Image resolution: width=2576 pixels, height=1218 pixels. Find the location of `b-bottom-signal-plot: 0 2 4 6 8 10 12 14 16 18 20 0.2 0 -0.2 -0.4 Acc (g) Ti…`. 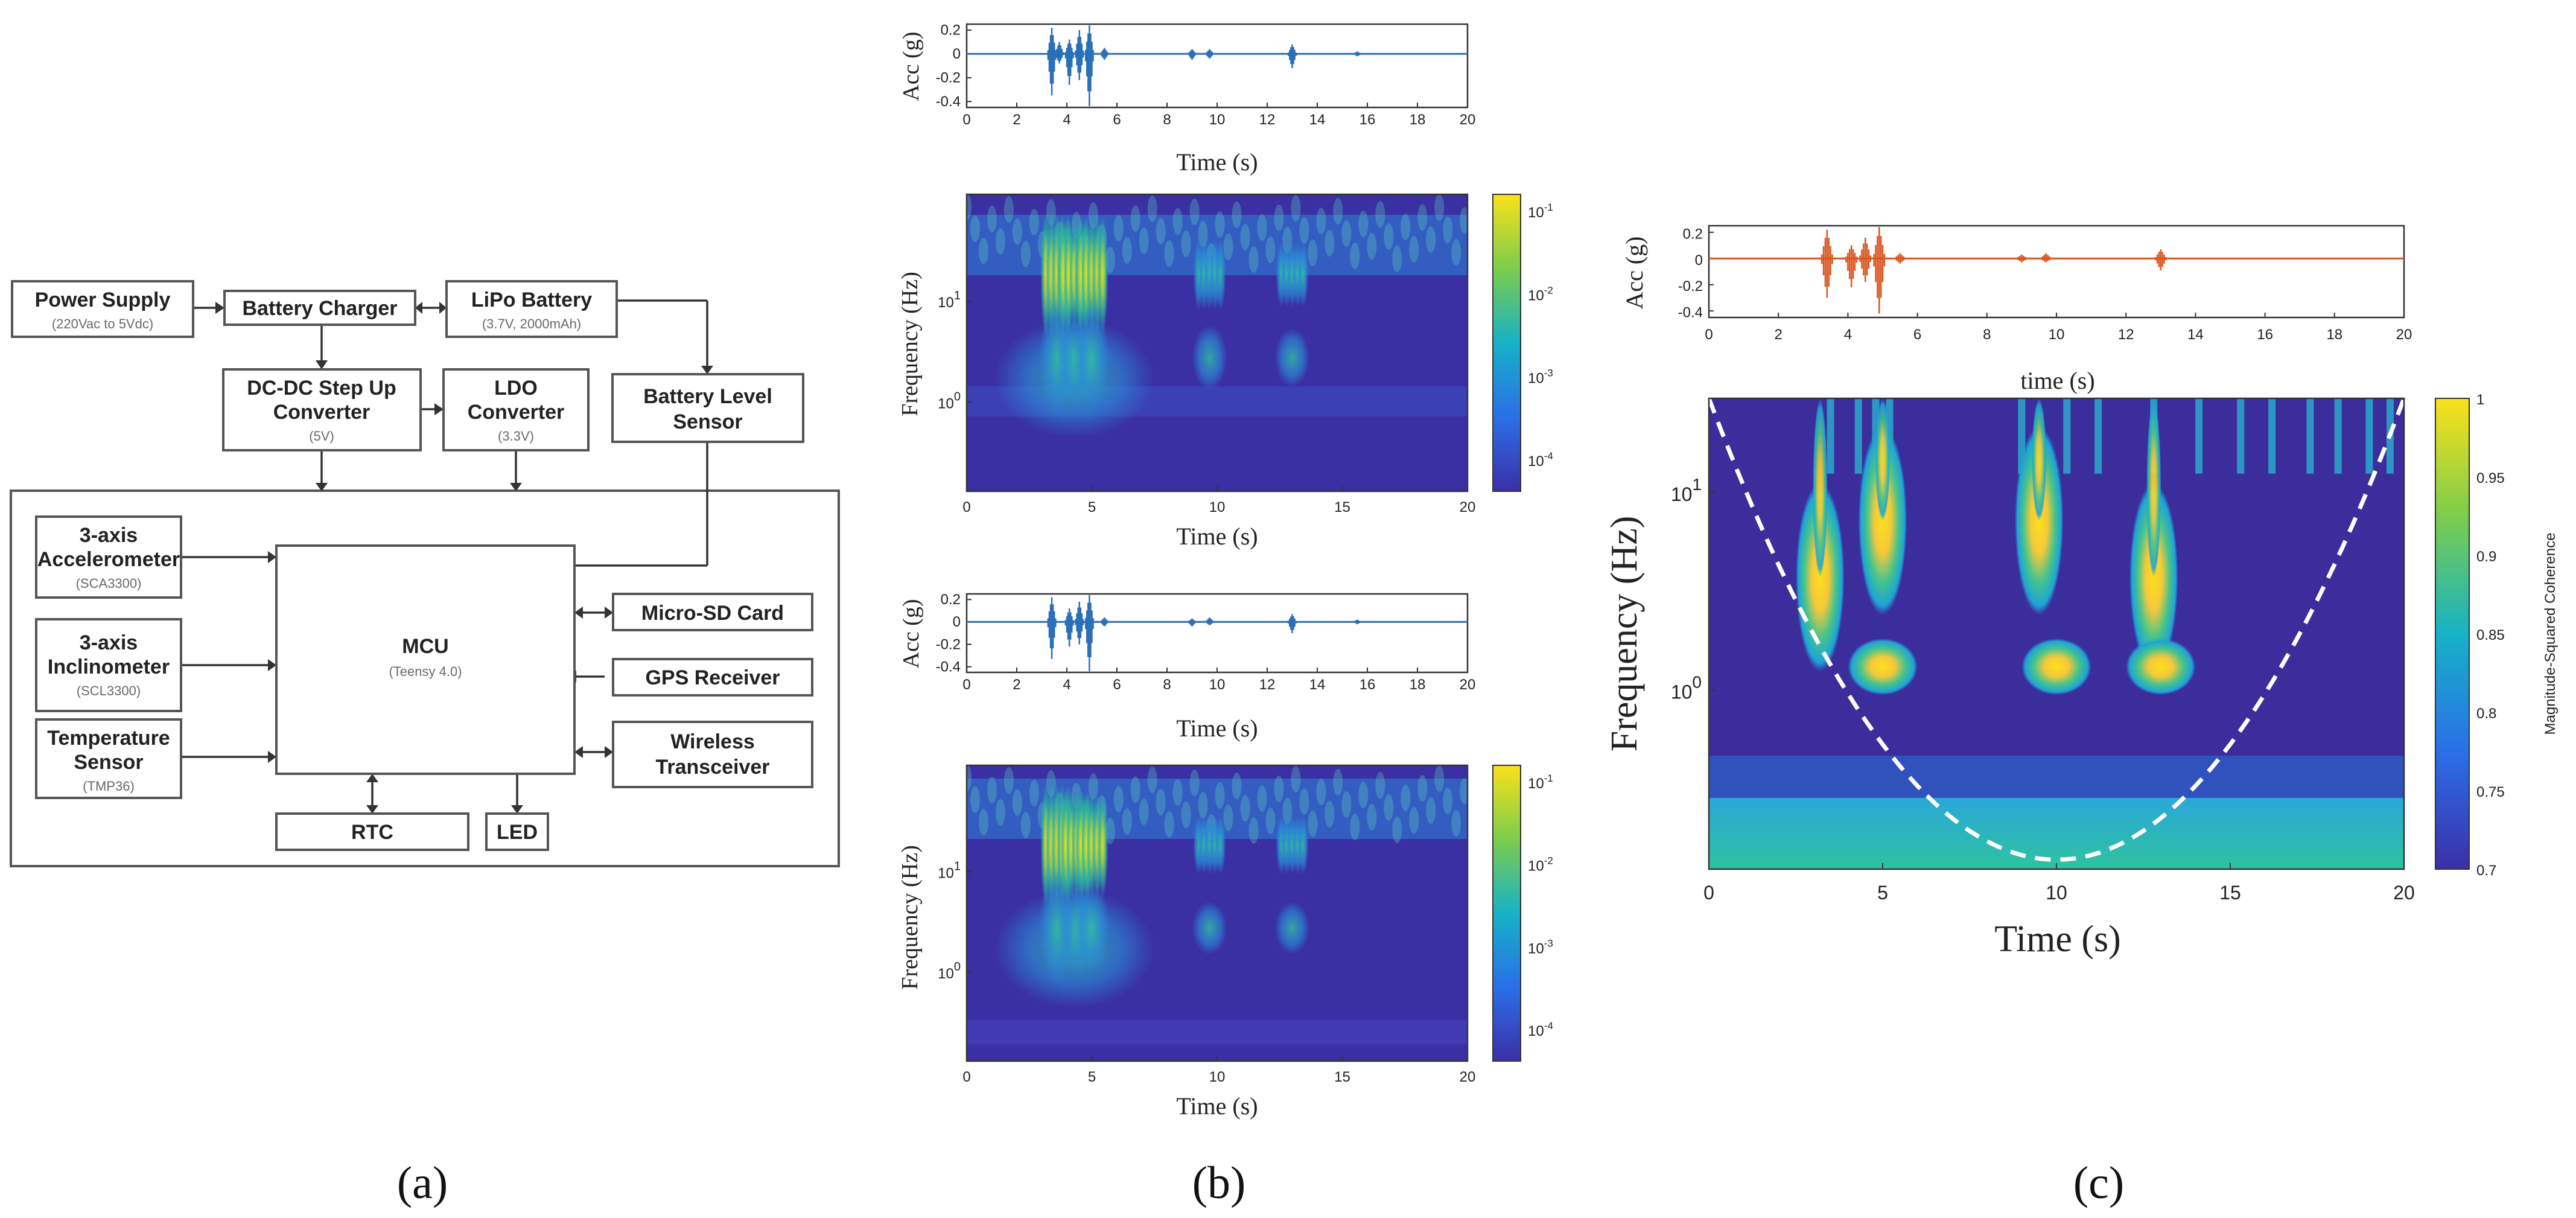

b-bottom-signal-plot: 0 2 4 6 8 10 12 14 16 18 20 0.2 0 -0.2 -0.4 Acc (g) Ti… is located at coordinates (1186, 666).